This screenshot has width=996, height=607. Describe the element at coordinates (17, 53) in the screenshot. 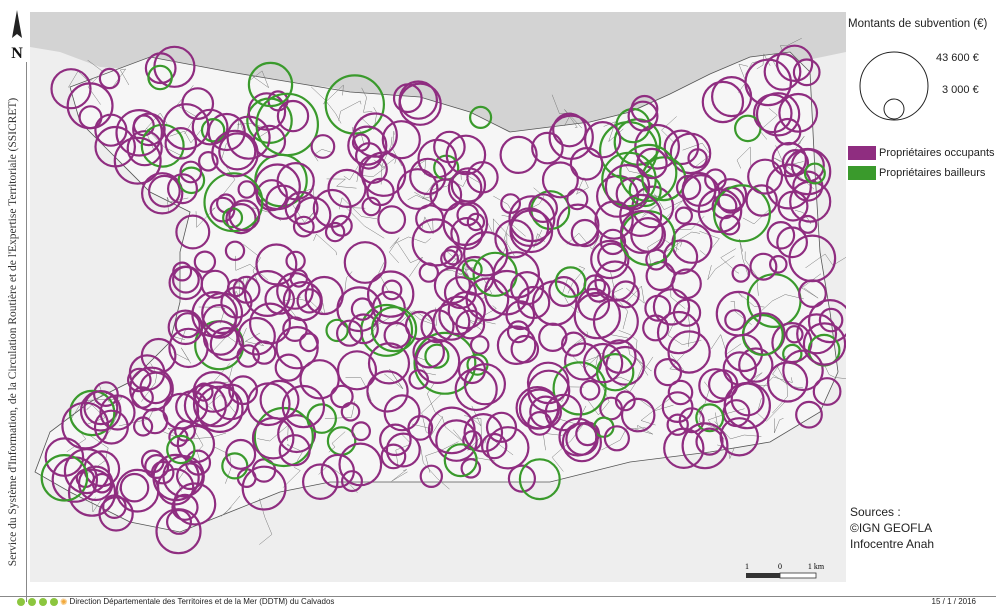

I see `north-label: N` at that location.